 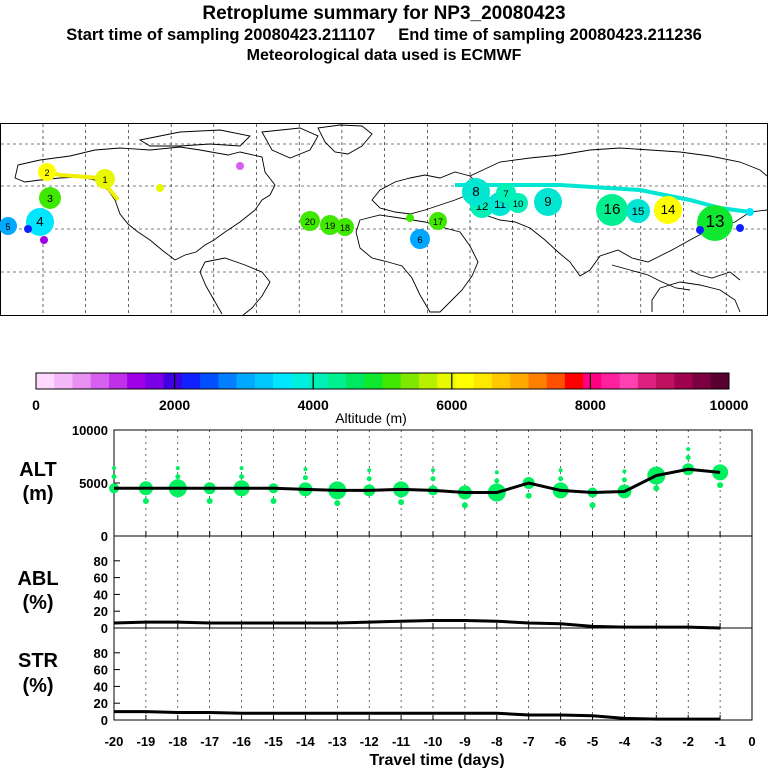 I want to click on plume-cluster-1: 1, so click(x=105, y=179).